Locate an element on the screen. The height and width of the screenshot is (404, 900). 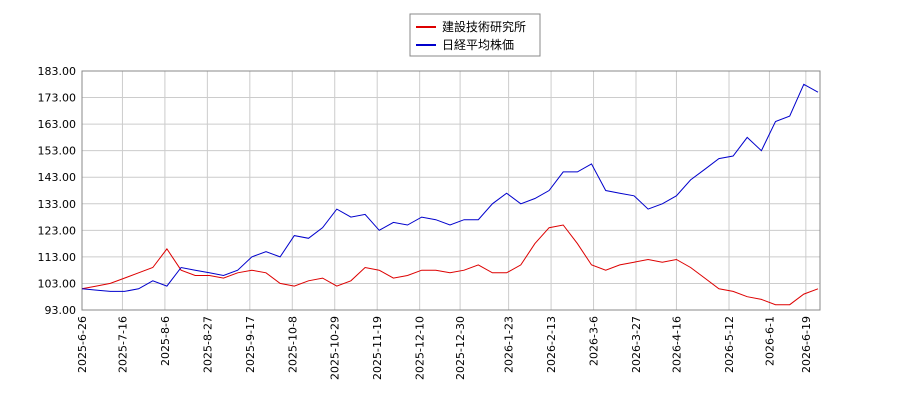
x-tick-label: 2026-6-19 is located at coordinates (806, 344).